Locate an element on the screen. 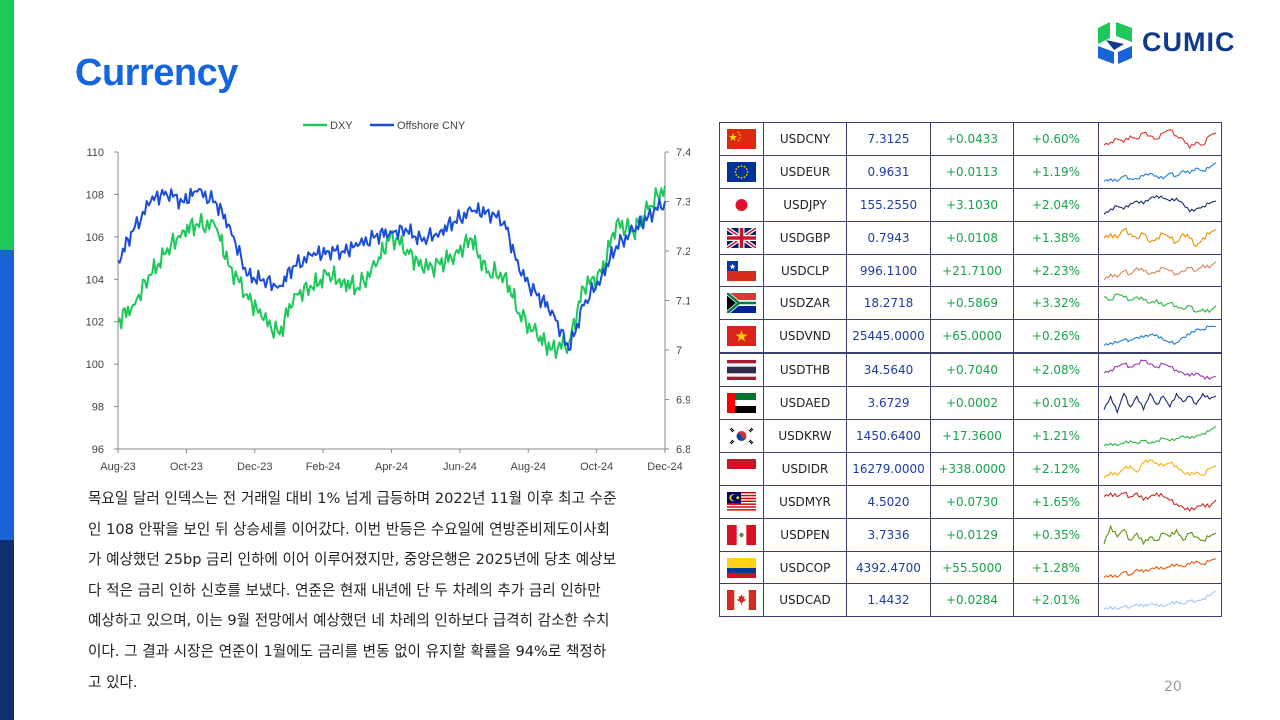  cumic-logo-icon is located at coordinates (1115, 43).